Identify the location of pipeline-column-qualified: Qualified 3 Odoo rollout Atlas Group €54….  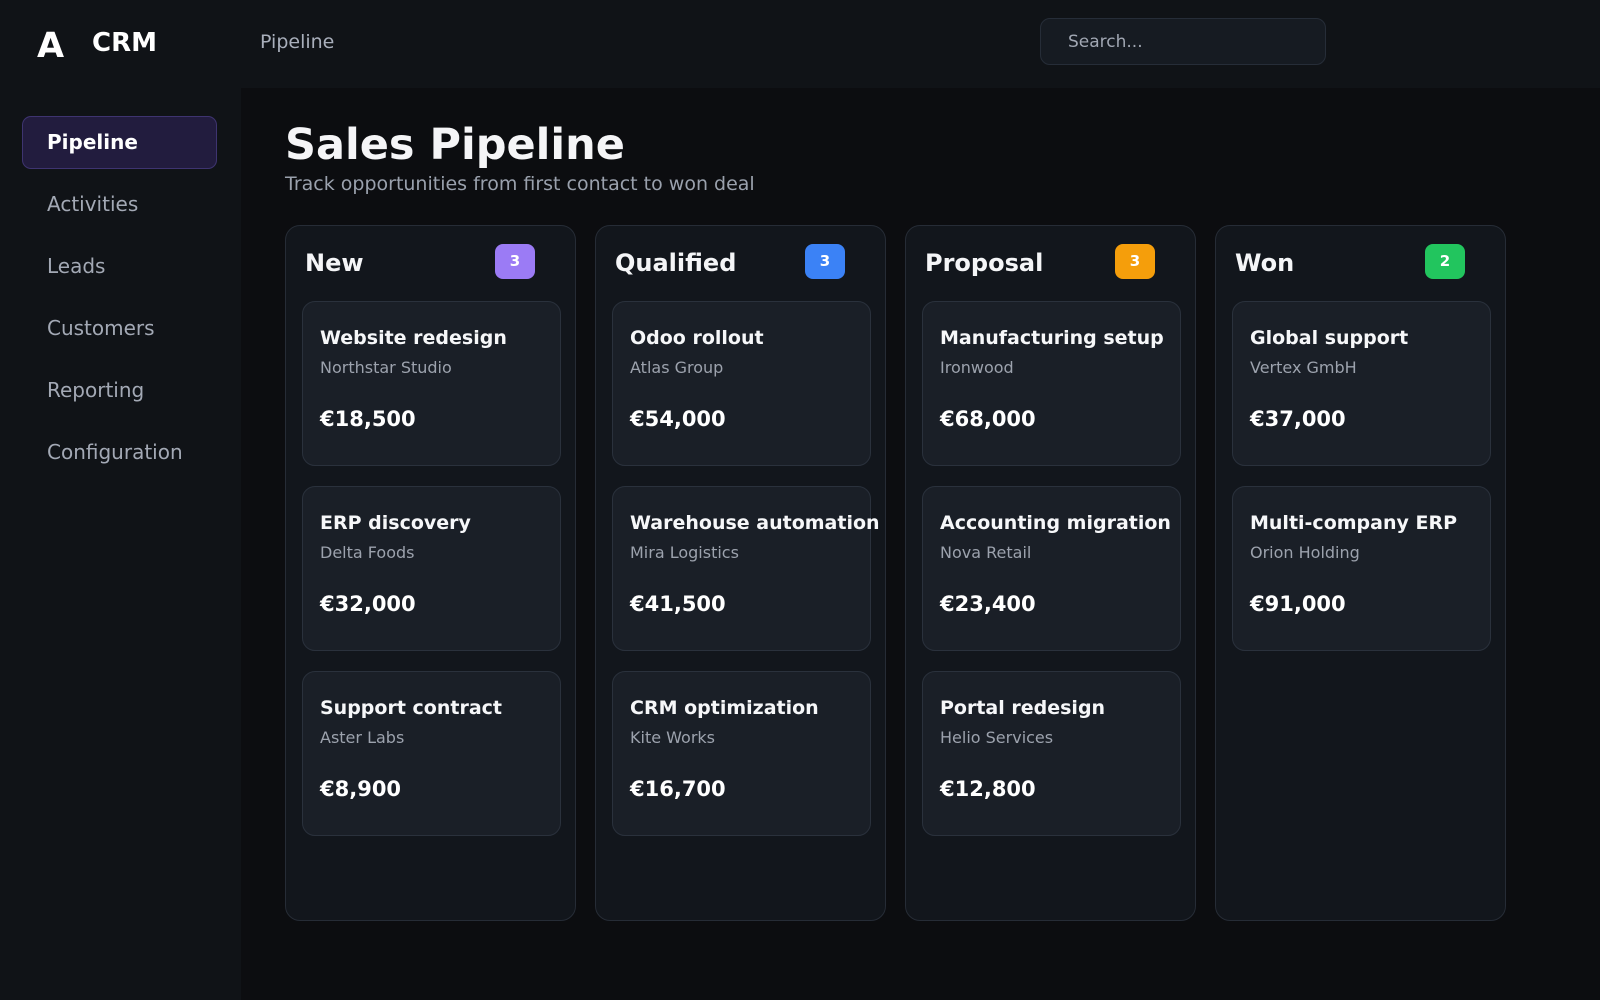
(740, 573).